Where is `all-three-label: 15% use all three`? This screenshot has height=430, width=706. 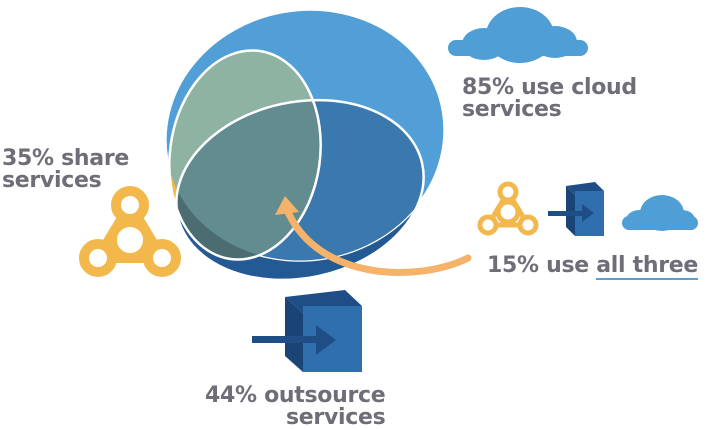
all-three-label: 15% use all three is located at coordinates (593, 266).